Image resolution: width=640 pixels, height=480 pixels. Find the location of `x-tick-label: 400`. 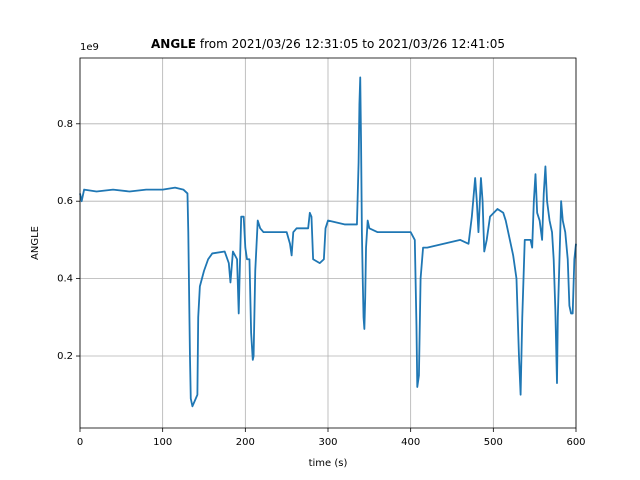

x-tick-label: 400 is located at coordinates (410, 442).